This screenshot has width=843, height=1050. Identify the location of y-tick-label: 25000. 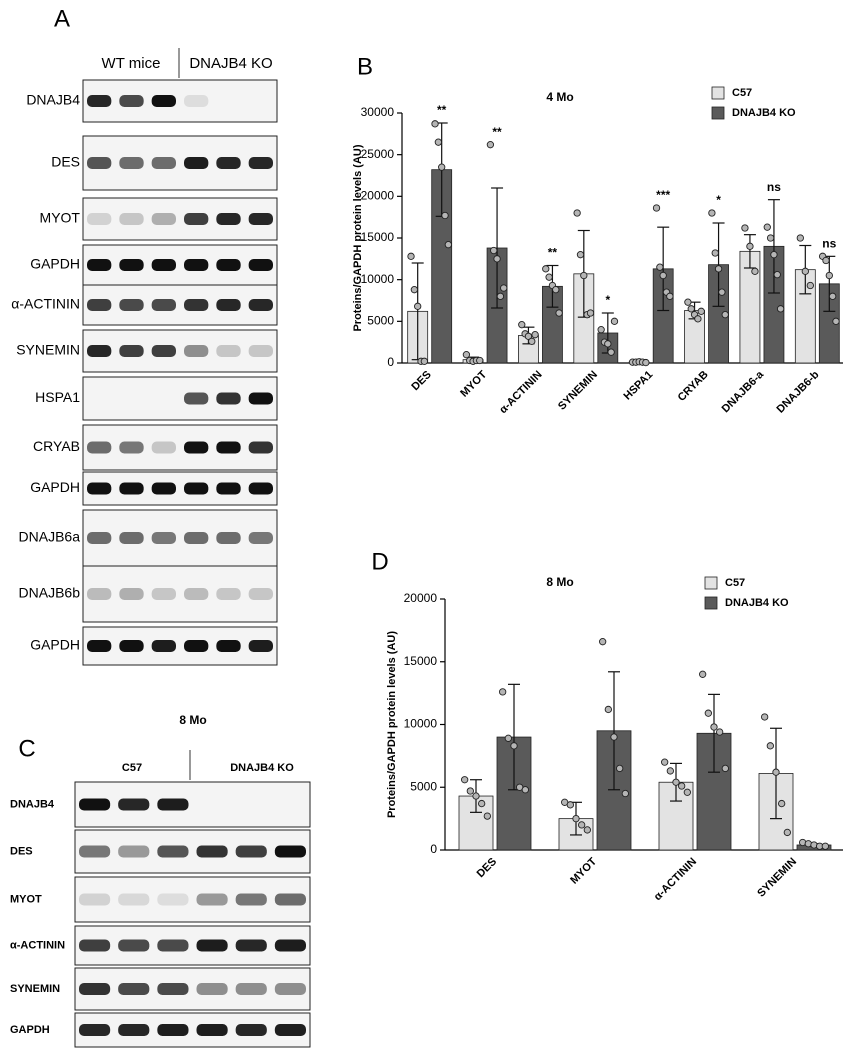
(378, 154).